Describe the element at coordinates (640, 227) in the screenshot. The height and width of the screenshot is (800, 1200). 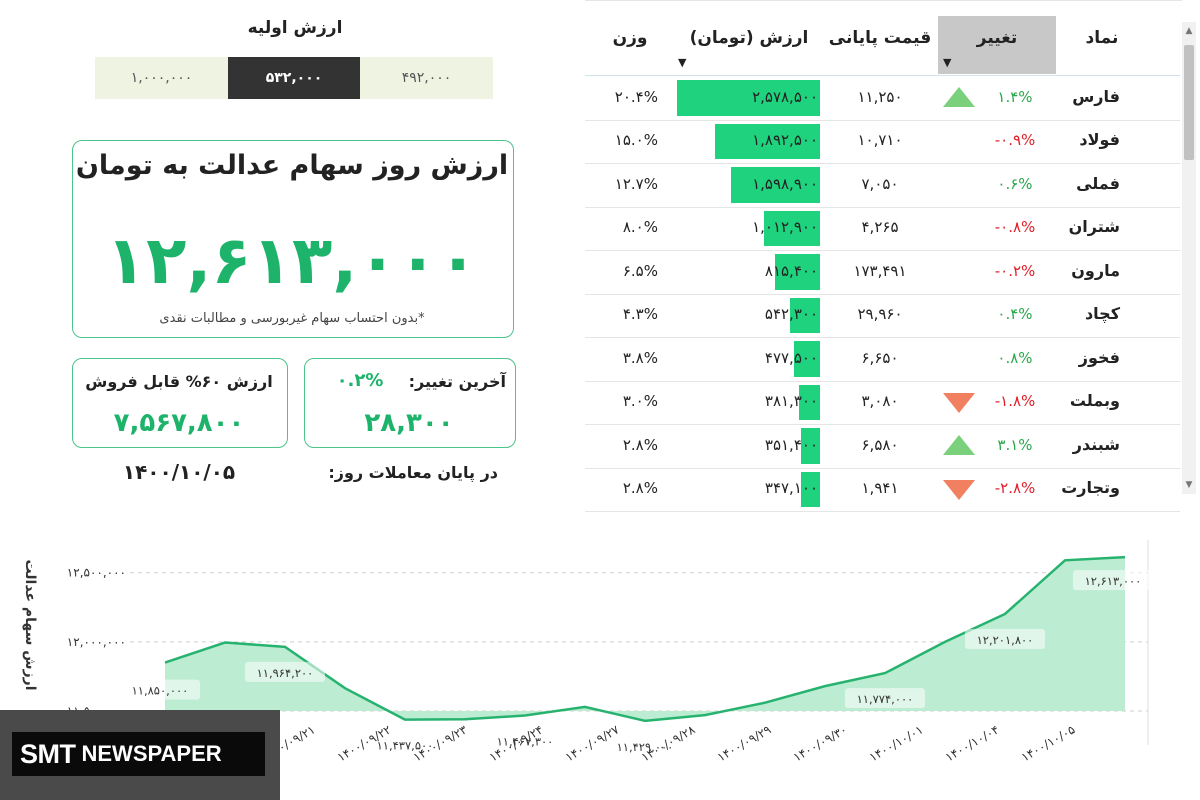
I see `cell-weight: ۸.۰%` at that location.